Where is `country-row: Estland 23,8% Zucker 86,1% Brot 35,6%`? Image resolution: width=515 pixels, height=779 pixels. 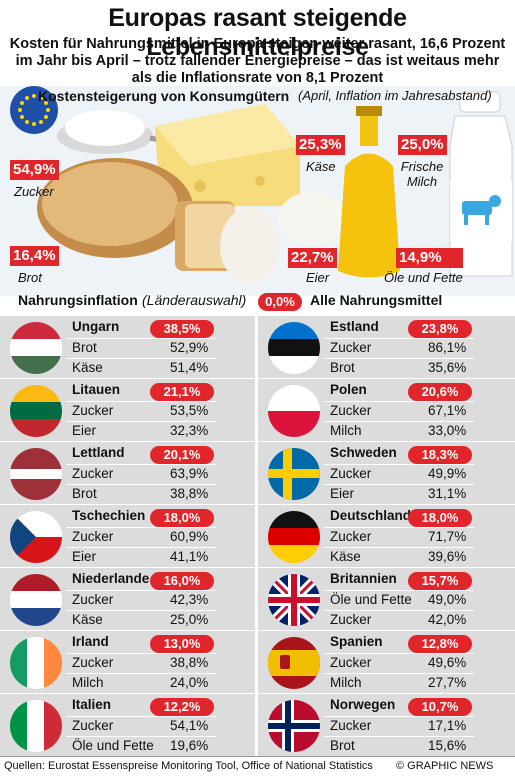 country-row: Estland 23,8% Zucker 86,1% Brot 35,6% is located at coordinates (386, 347).